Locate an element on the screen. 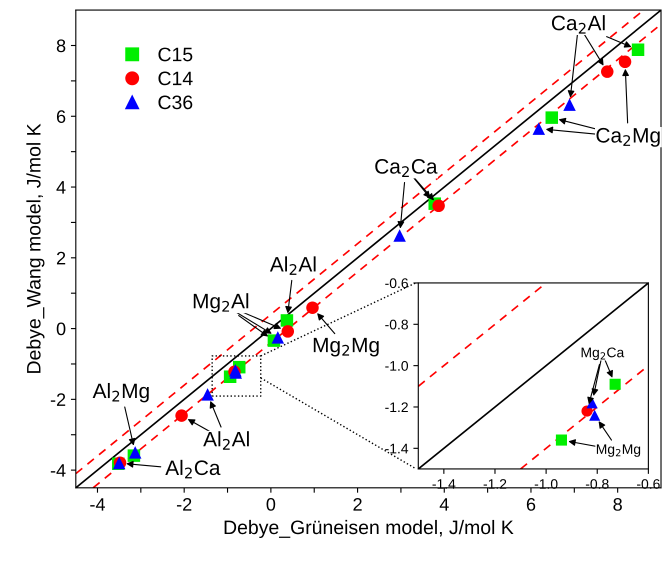 This screenshot has width=665, height=562. x-tick-label: -4 is located at coordinates (97, 504).